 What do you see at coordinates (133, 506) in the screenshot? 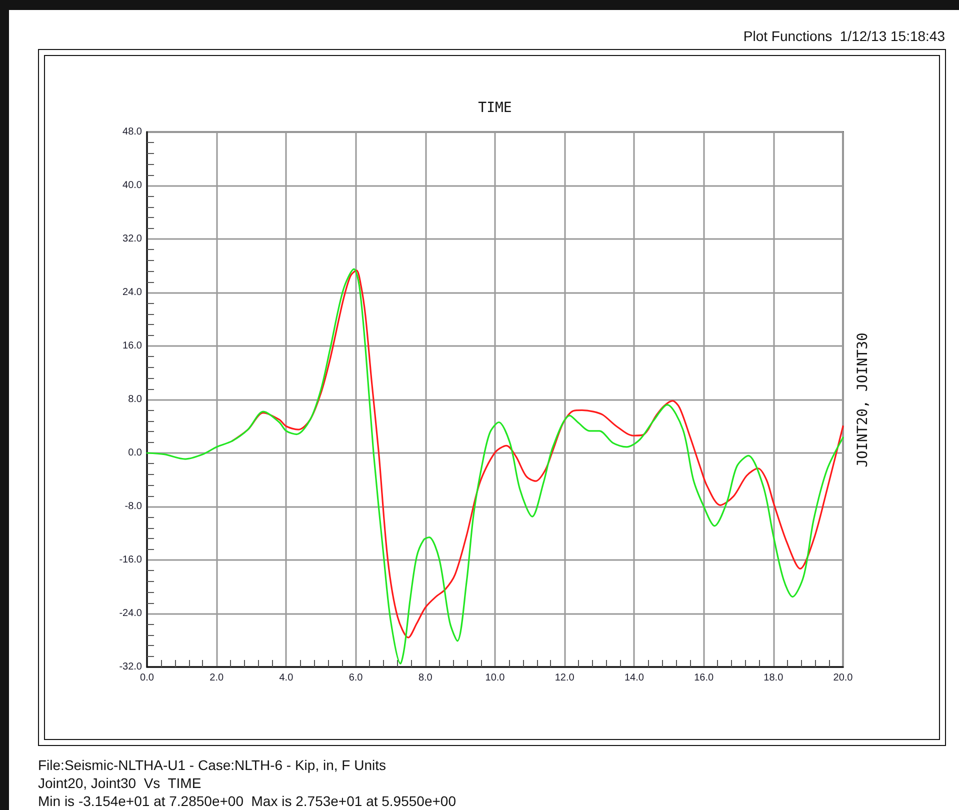
I see `y-tick-label: -8.0` at bounding box center [133, 506].